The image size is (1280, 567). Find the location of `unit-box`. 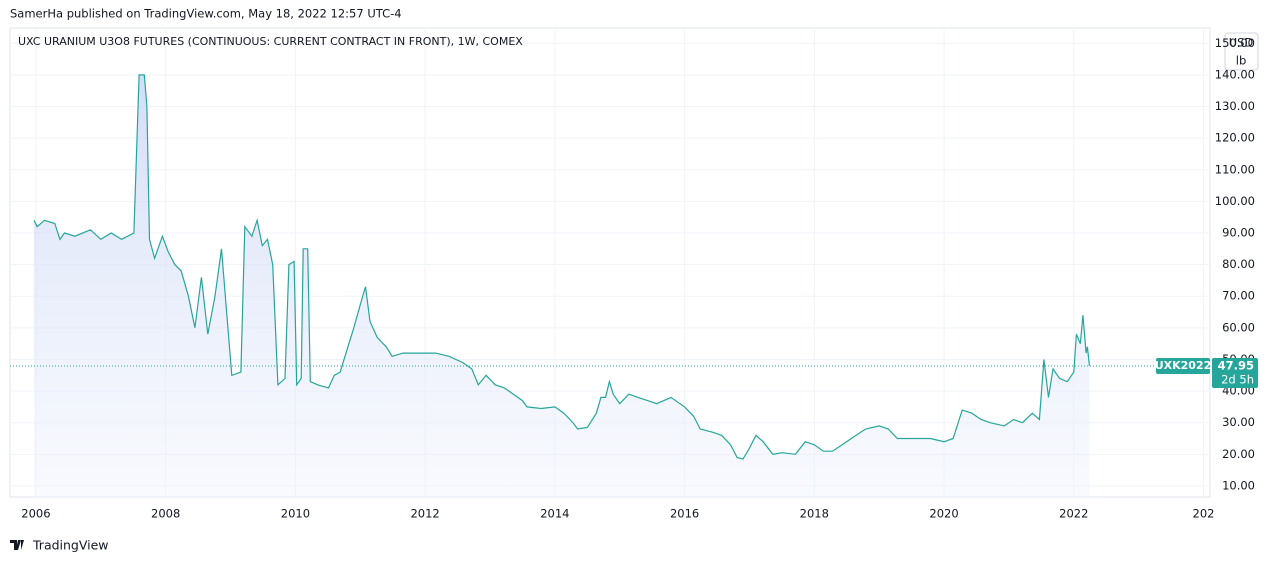

unit-box is located at coordinates (1241, 51).